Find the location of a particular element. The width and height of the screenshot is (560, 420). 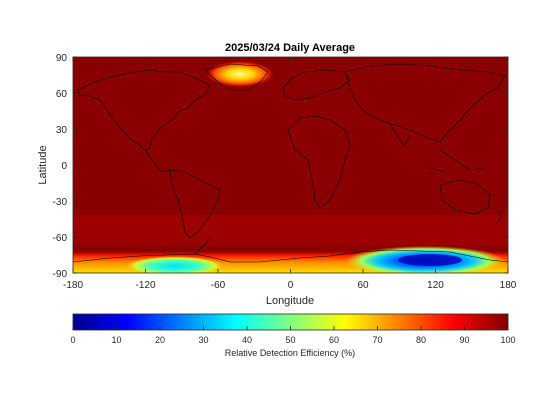

y-axis-label: Latitude is located at coordinates (43, 164).